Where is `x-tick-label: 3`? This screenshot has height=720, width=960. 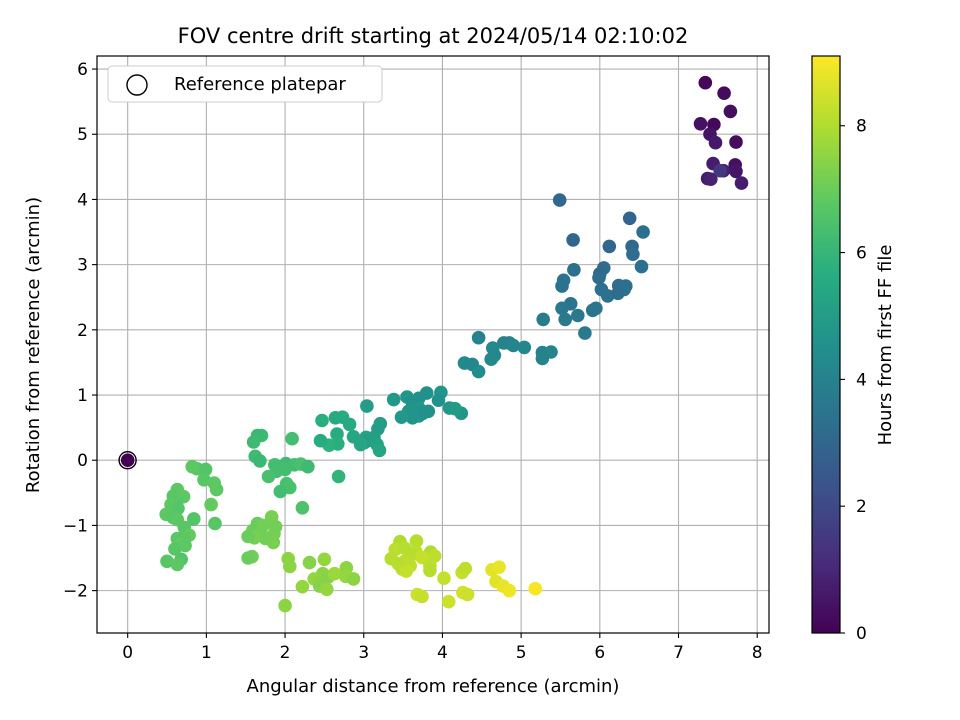 x-tick-label: 3 is located at coordinates (363, 653).